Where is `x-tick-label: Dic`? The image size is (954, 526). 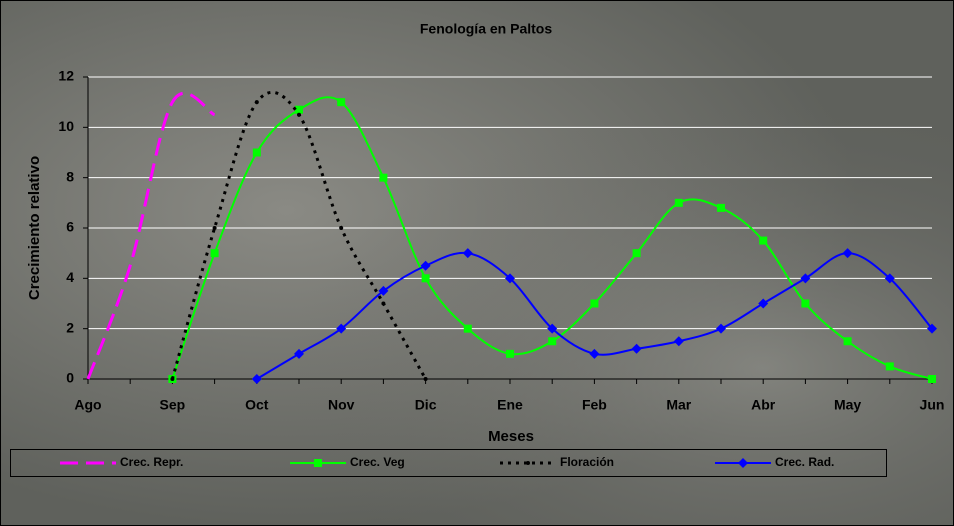 x-tick-label: Dic is located at coordinates (426, 405).